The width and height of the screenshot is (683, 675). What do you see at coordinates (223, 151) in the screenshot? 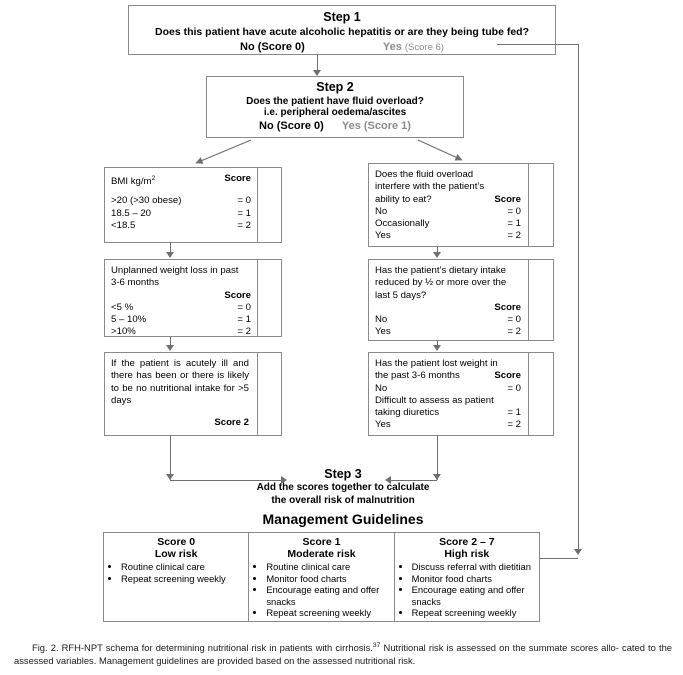
I see `arrow-step2-no` at bounding box center [223, 151].